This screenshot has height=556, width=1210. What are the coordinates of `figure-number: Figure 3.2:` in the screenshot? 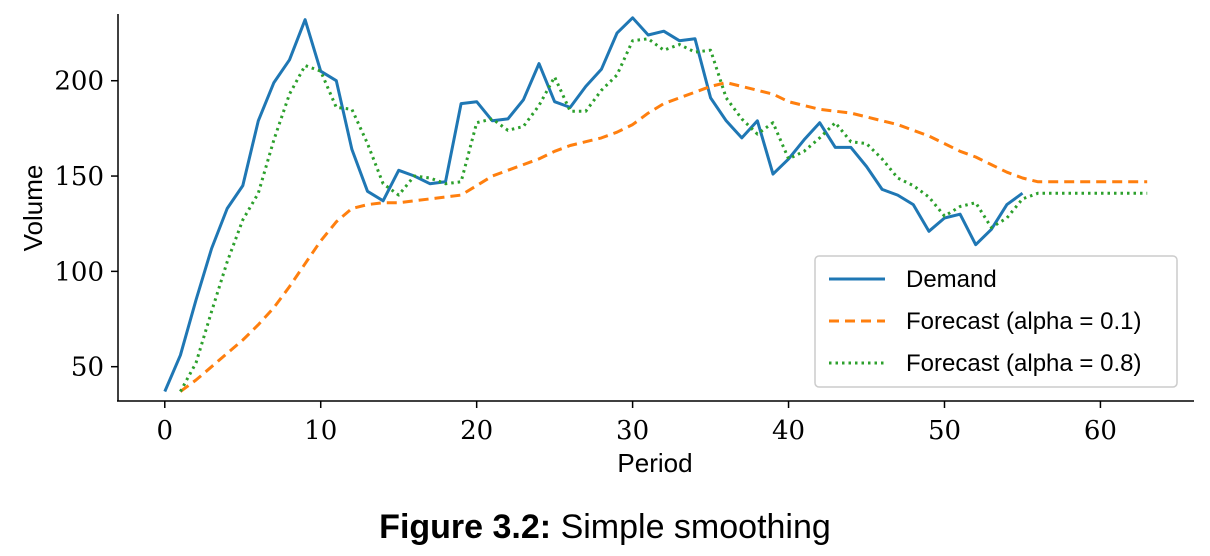 It's located at (465, 527).